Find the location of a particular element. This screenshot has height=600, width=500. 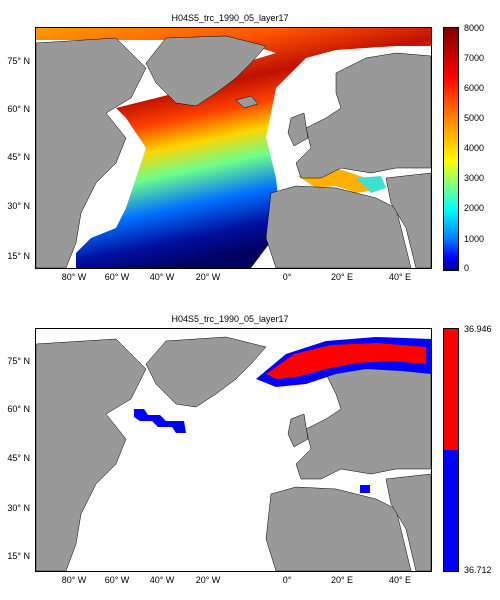

panel2-lon-label-0: 0° is located at coordinates (287, 580).